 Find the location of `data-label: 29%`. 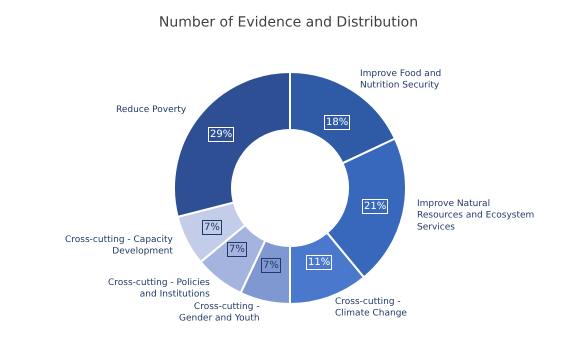

data-label: 29% is located at coordinates (221, 134).